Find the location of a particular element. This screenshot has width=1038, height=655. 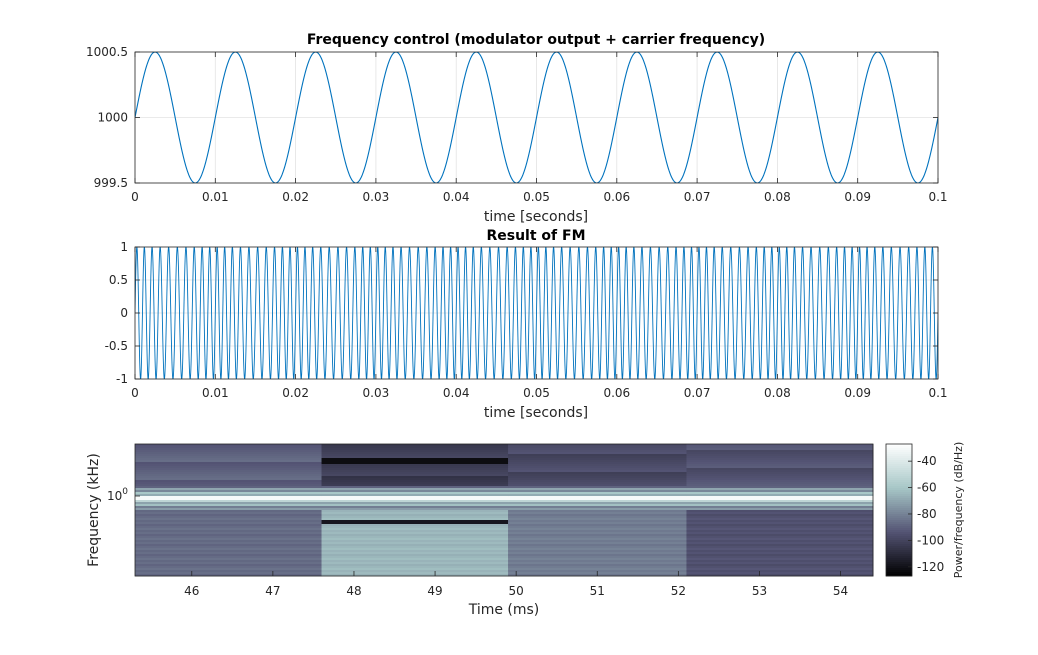

y-tick-label: 1000.5 is located at coordinates (107, 52).